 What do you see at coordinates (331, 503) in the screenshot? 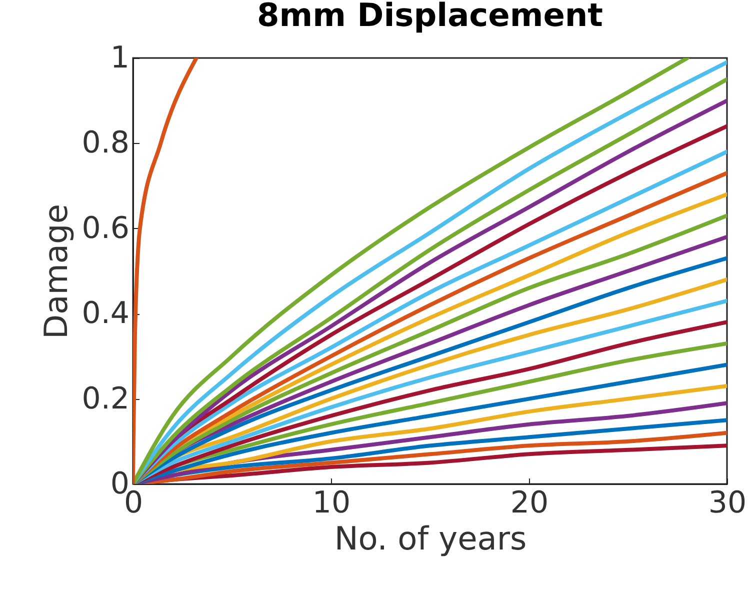
I see `x-tick-label: 10` at bounding box center [331, 503].